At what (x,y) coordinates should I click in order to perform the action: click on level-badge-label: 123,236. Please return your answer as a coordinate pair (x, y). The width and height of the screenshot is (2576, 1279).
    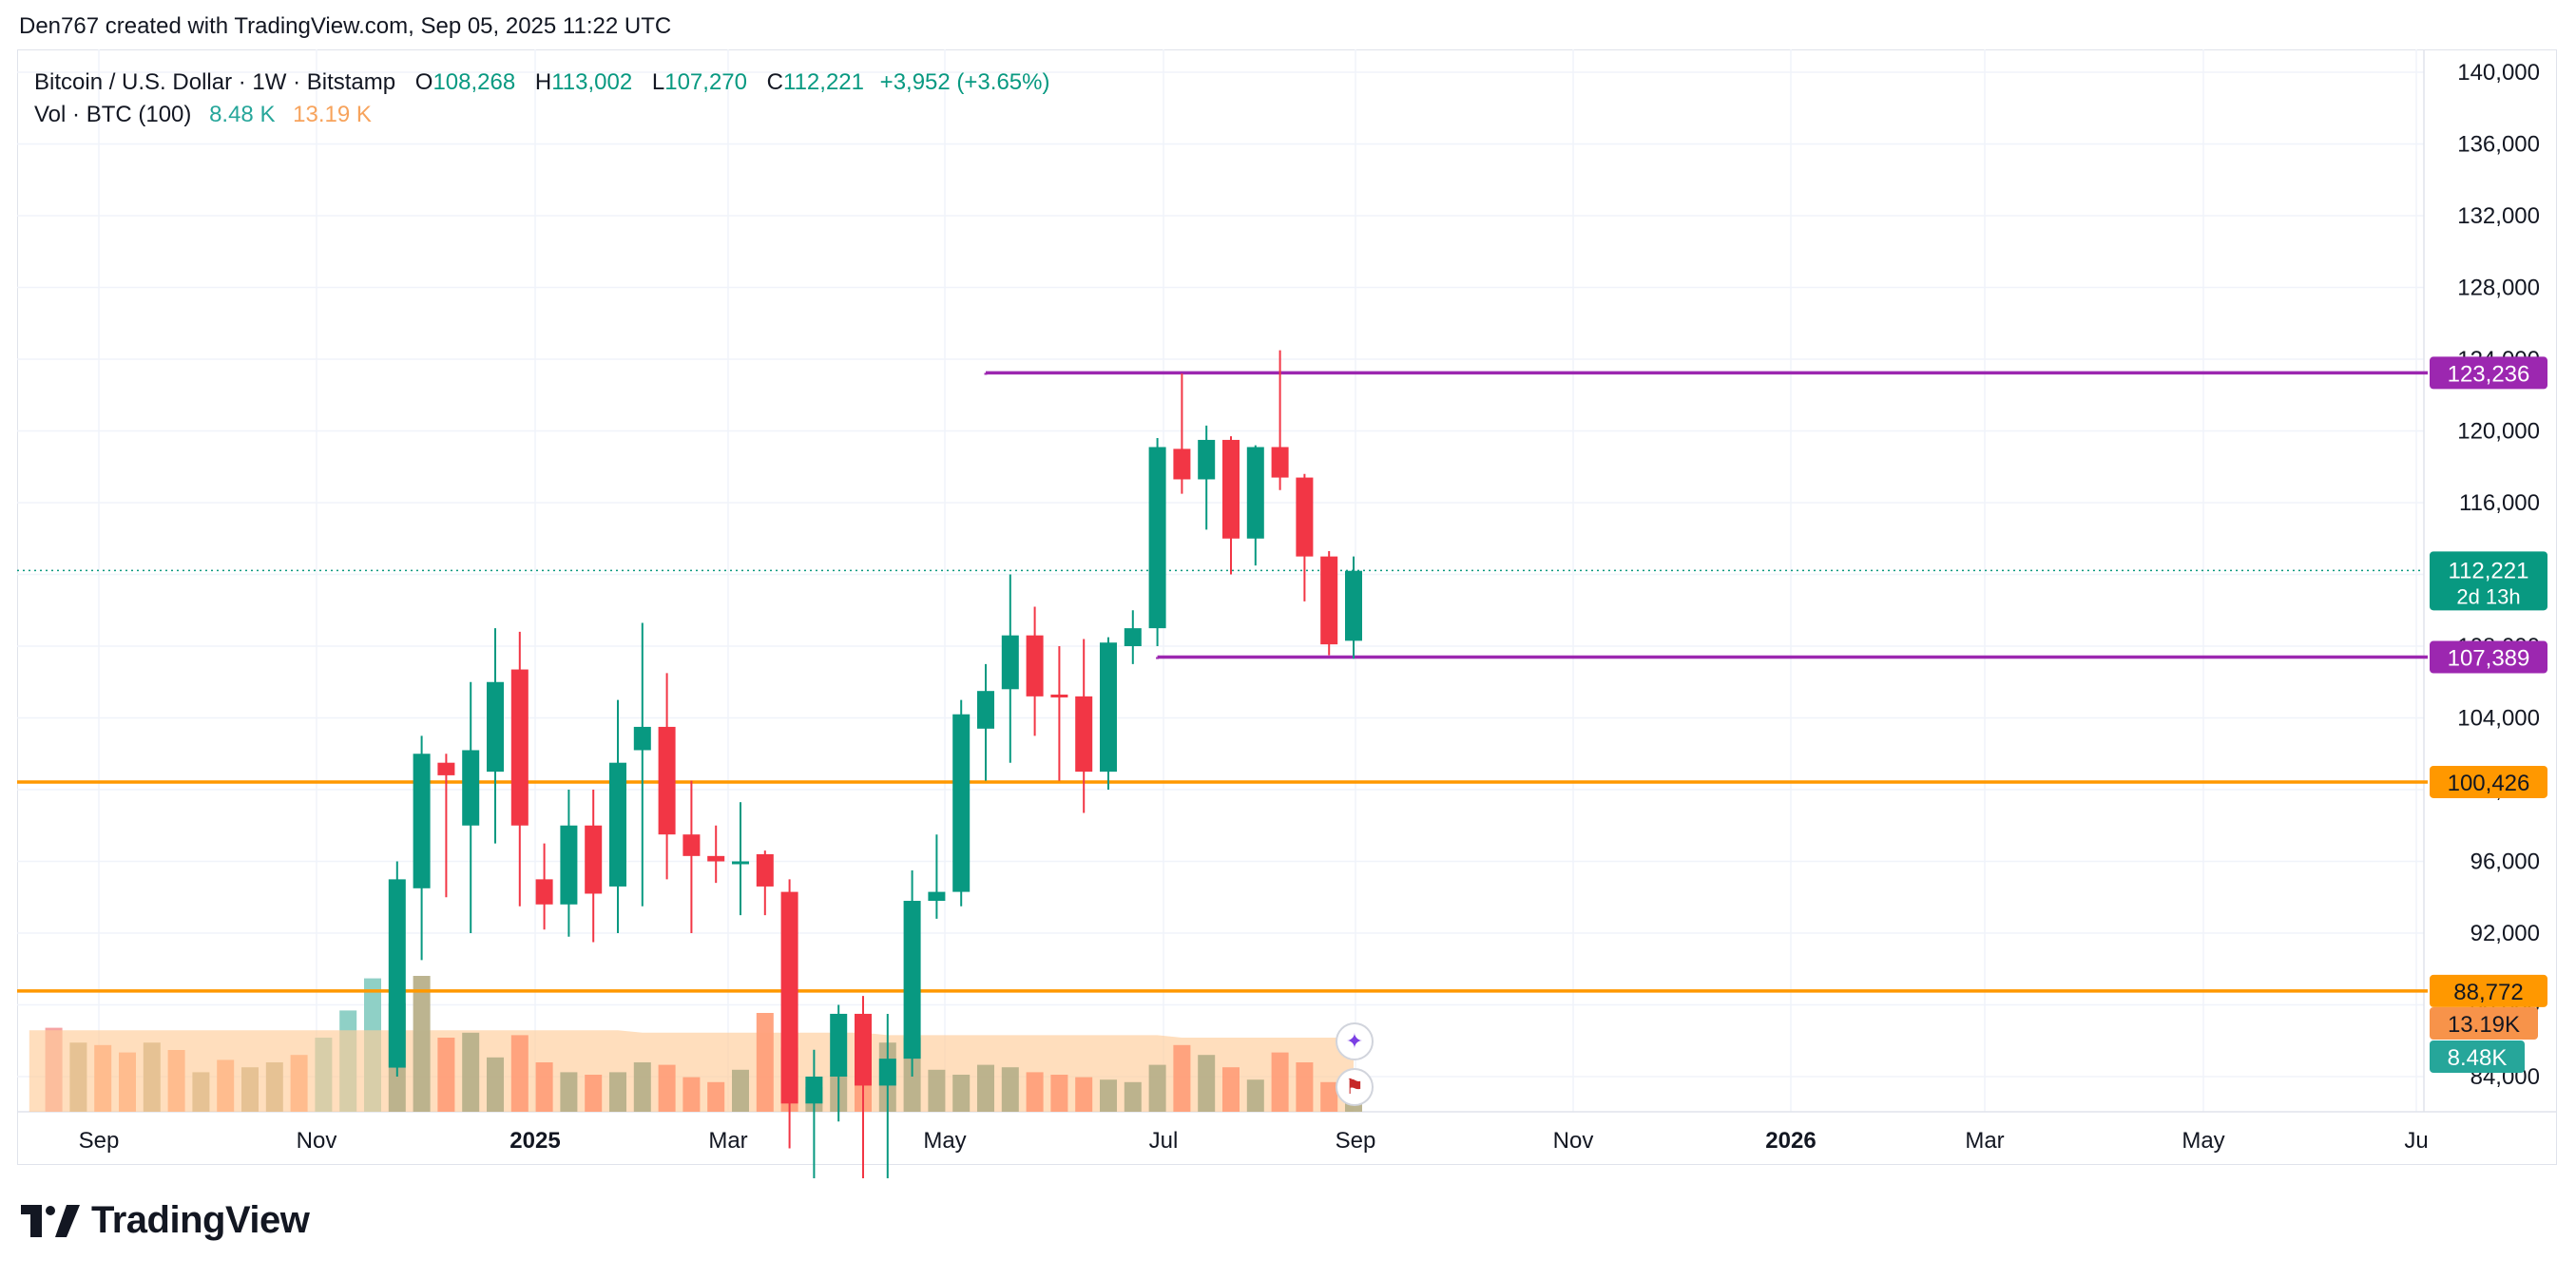
    Looking at the image, I should click on (2489, 374).